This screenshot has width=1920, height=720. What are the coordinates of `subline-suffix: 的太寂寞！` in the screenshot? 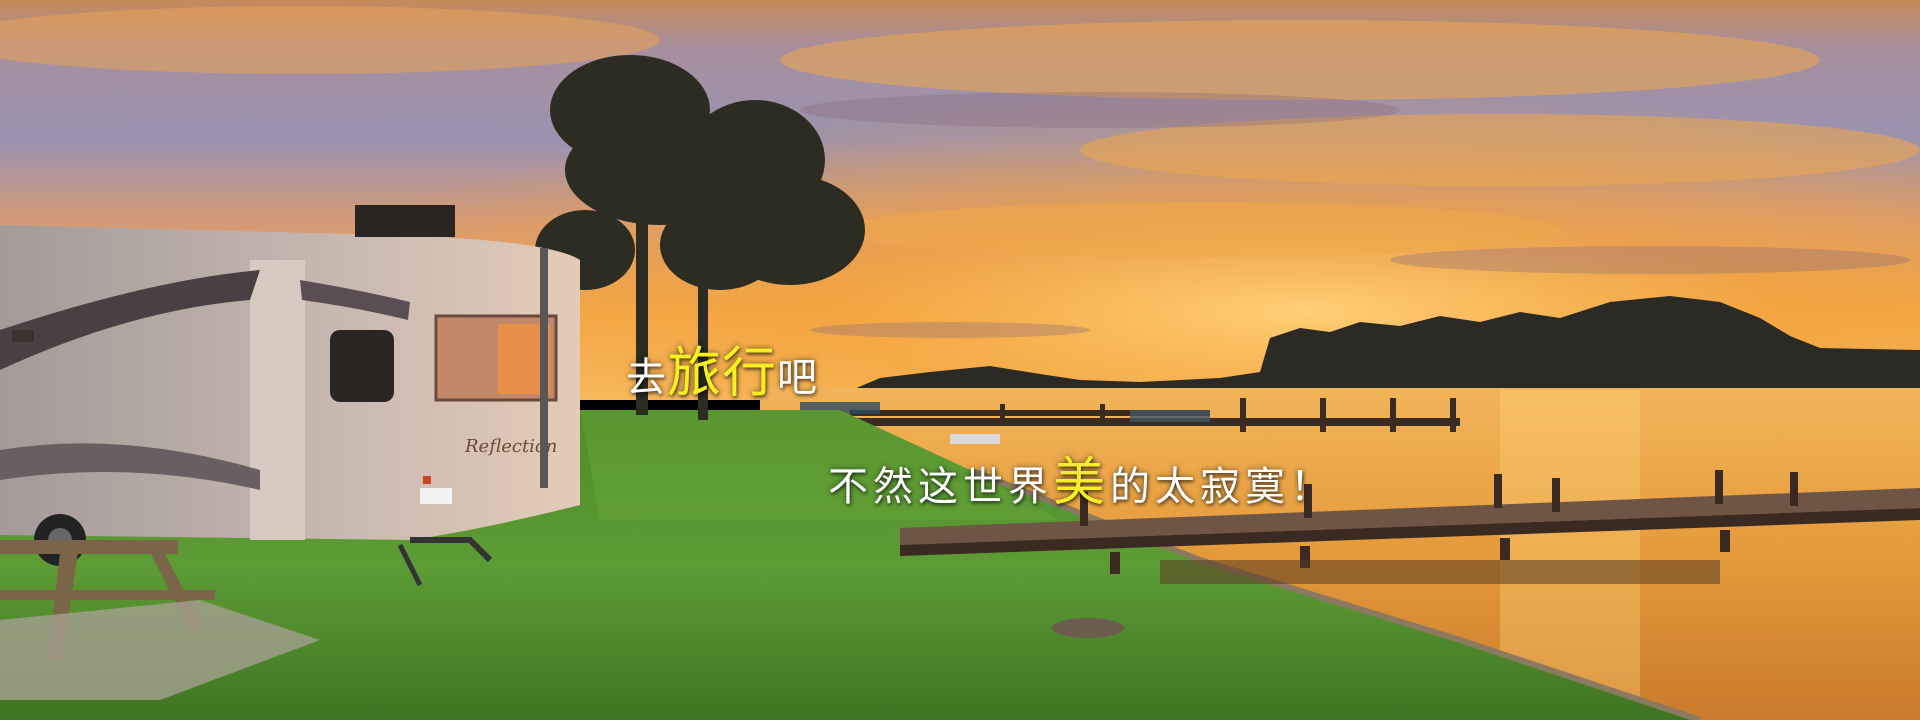 It's located at (1223, 487).